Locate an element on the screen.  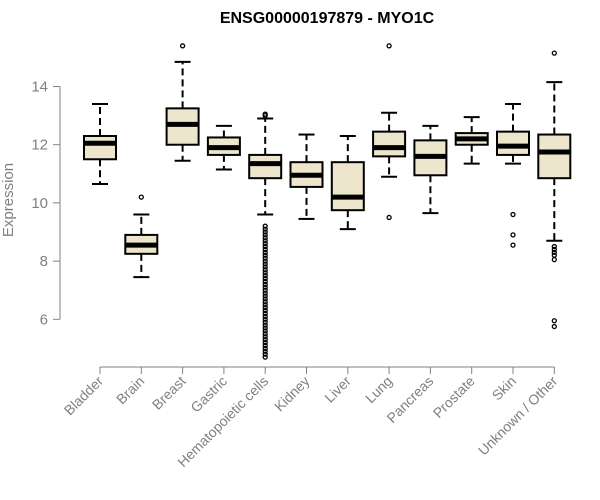
x-tick-label-0: Bladder is located at coordinates (84, 396).